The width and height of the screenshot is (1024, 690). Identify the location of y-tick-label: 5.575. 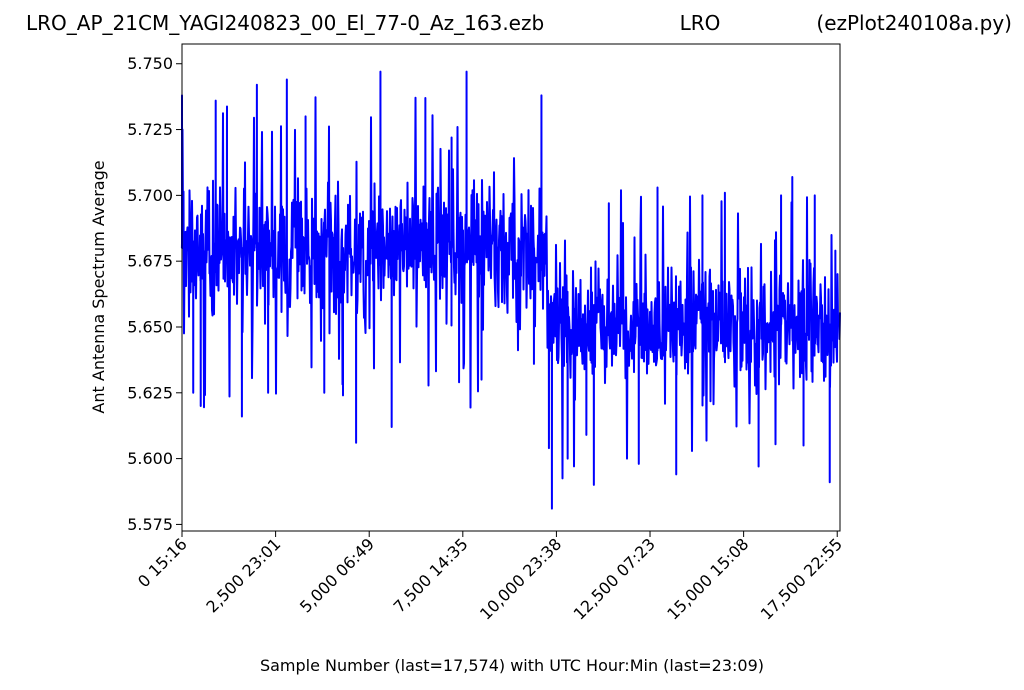
(150, 524).